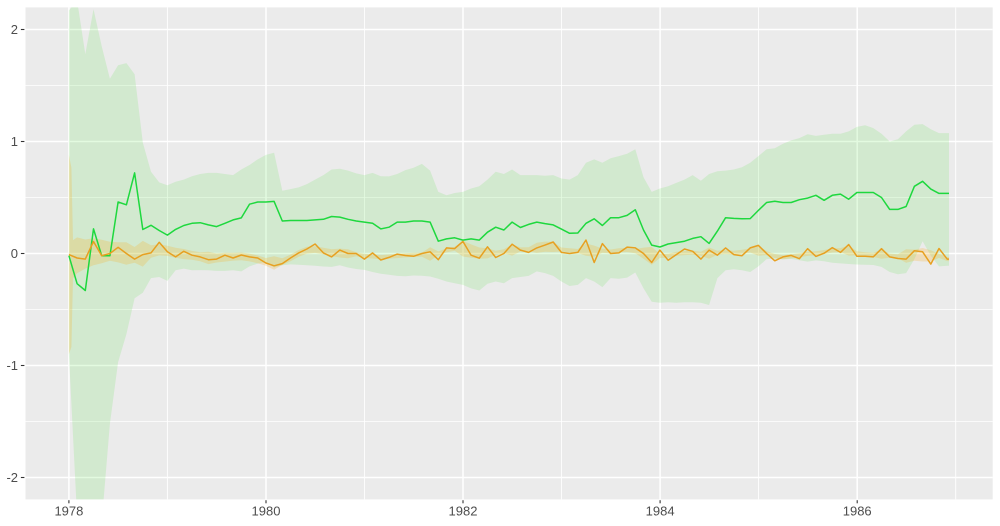 Image resolution: width=1000 pixels, height=526 pixels. Describe the element at coordinates (12, 365) in the screenshot. I see `svg-text: -1` at that location.